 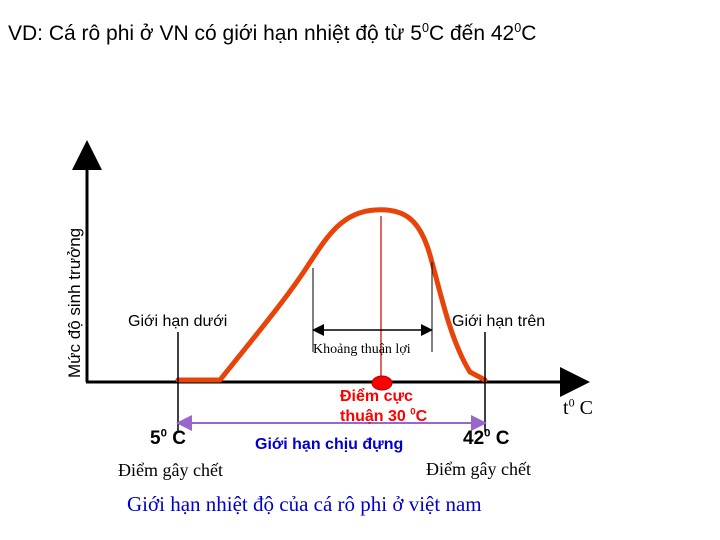 What do you see at coordinates (384, 406) in the screenshot?
I see `optimal-point-label: Điểm cực thuận 30 0C` at bounding box center [384, 406].